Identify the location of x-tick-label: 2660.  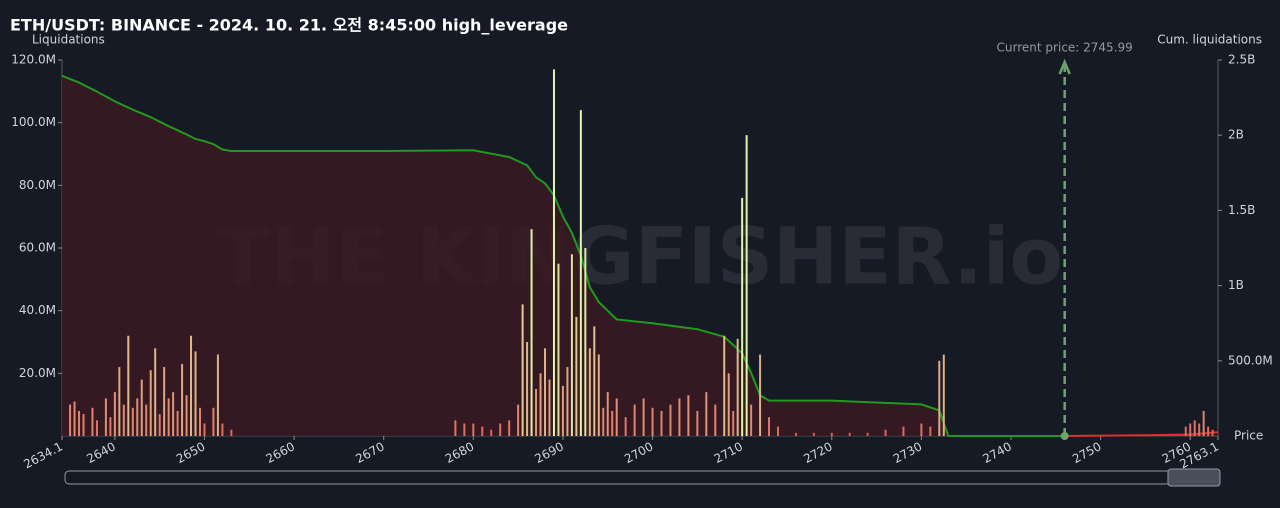
(281, 452).